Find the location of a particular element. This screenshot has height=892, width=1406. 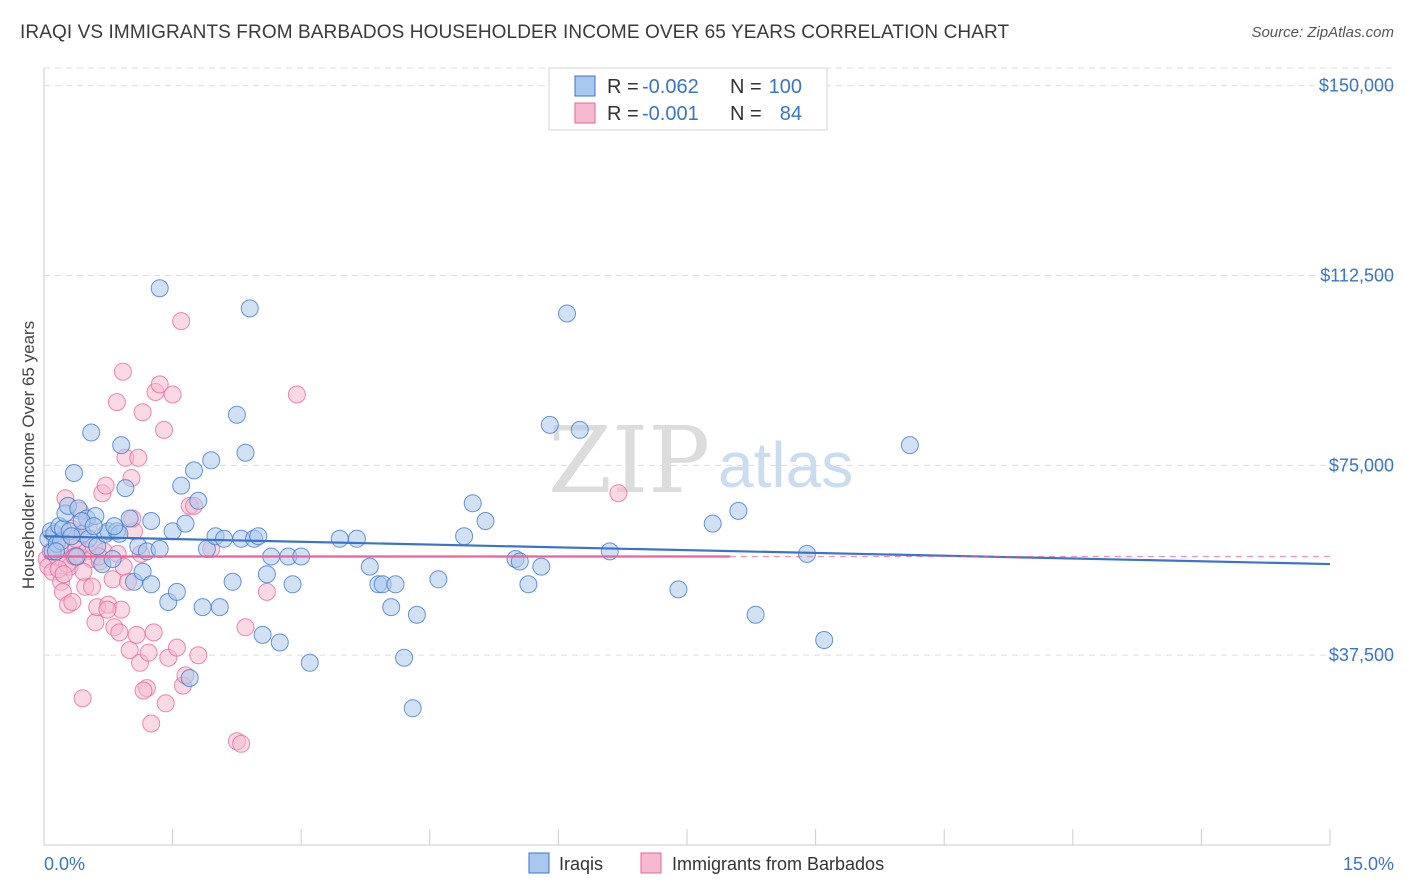

bottom-legend-swatch-iraqis is located at coordinates (539, 863).